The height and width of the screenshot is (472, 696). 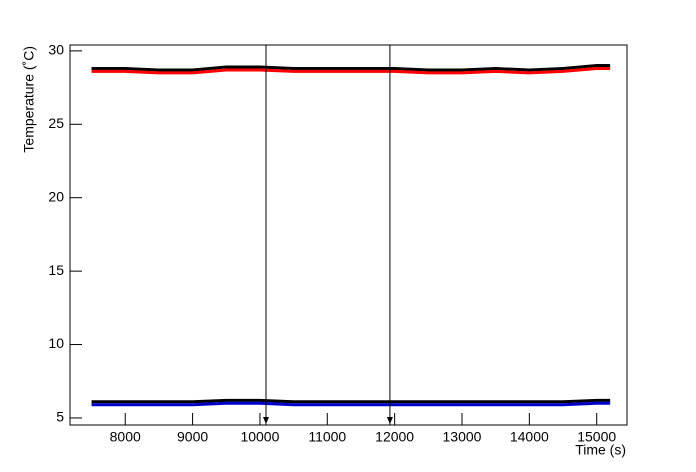 I want to click on x-tick-label: 8000, so click(x=125, y=437).